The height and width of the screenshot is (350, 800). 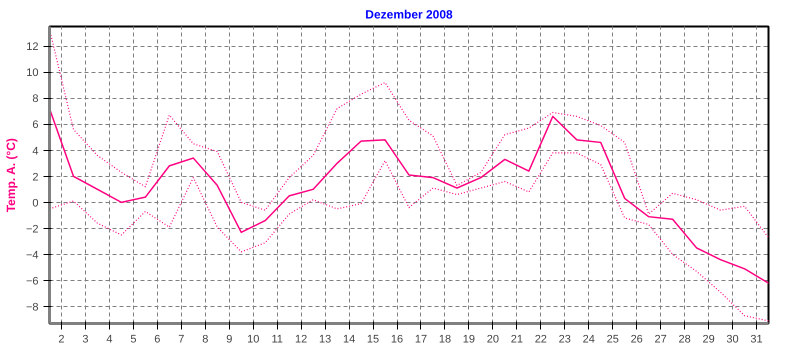 What do you see at coordinates (32, 229) in the screenshot?
I see `y-tick-label: −2` at bounding box center [32, 229].